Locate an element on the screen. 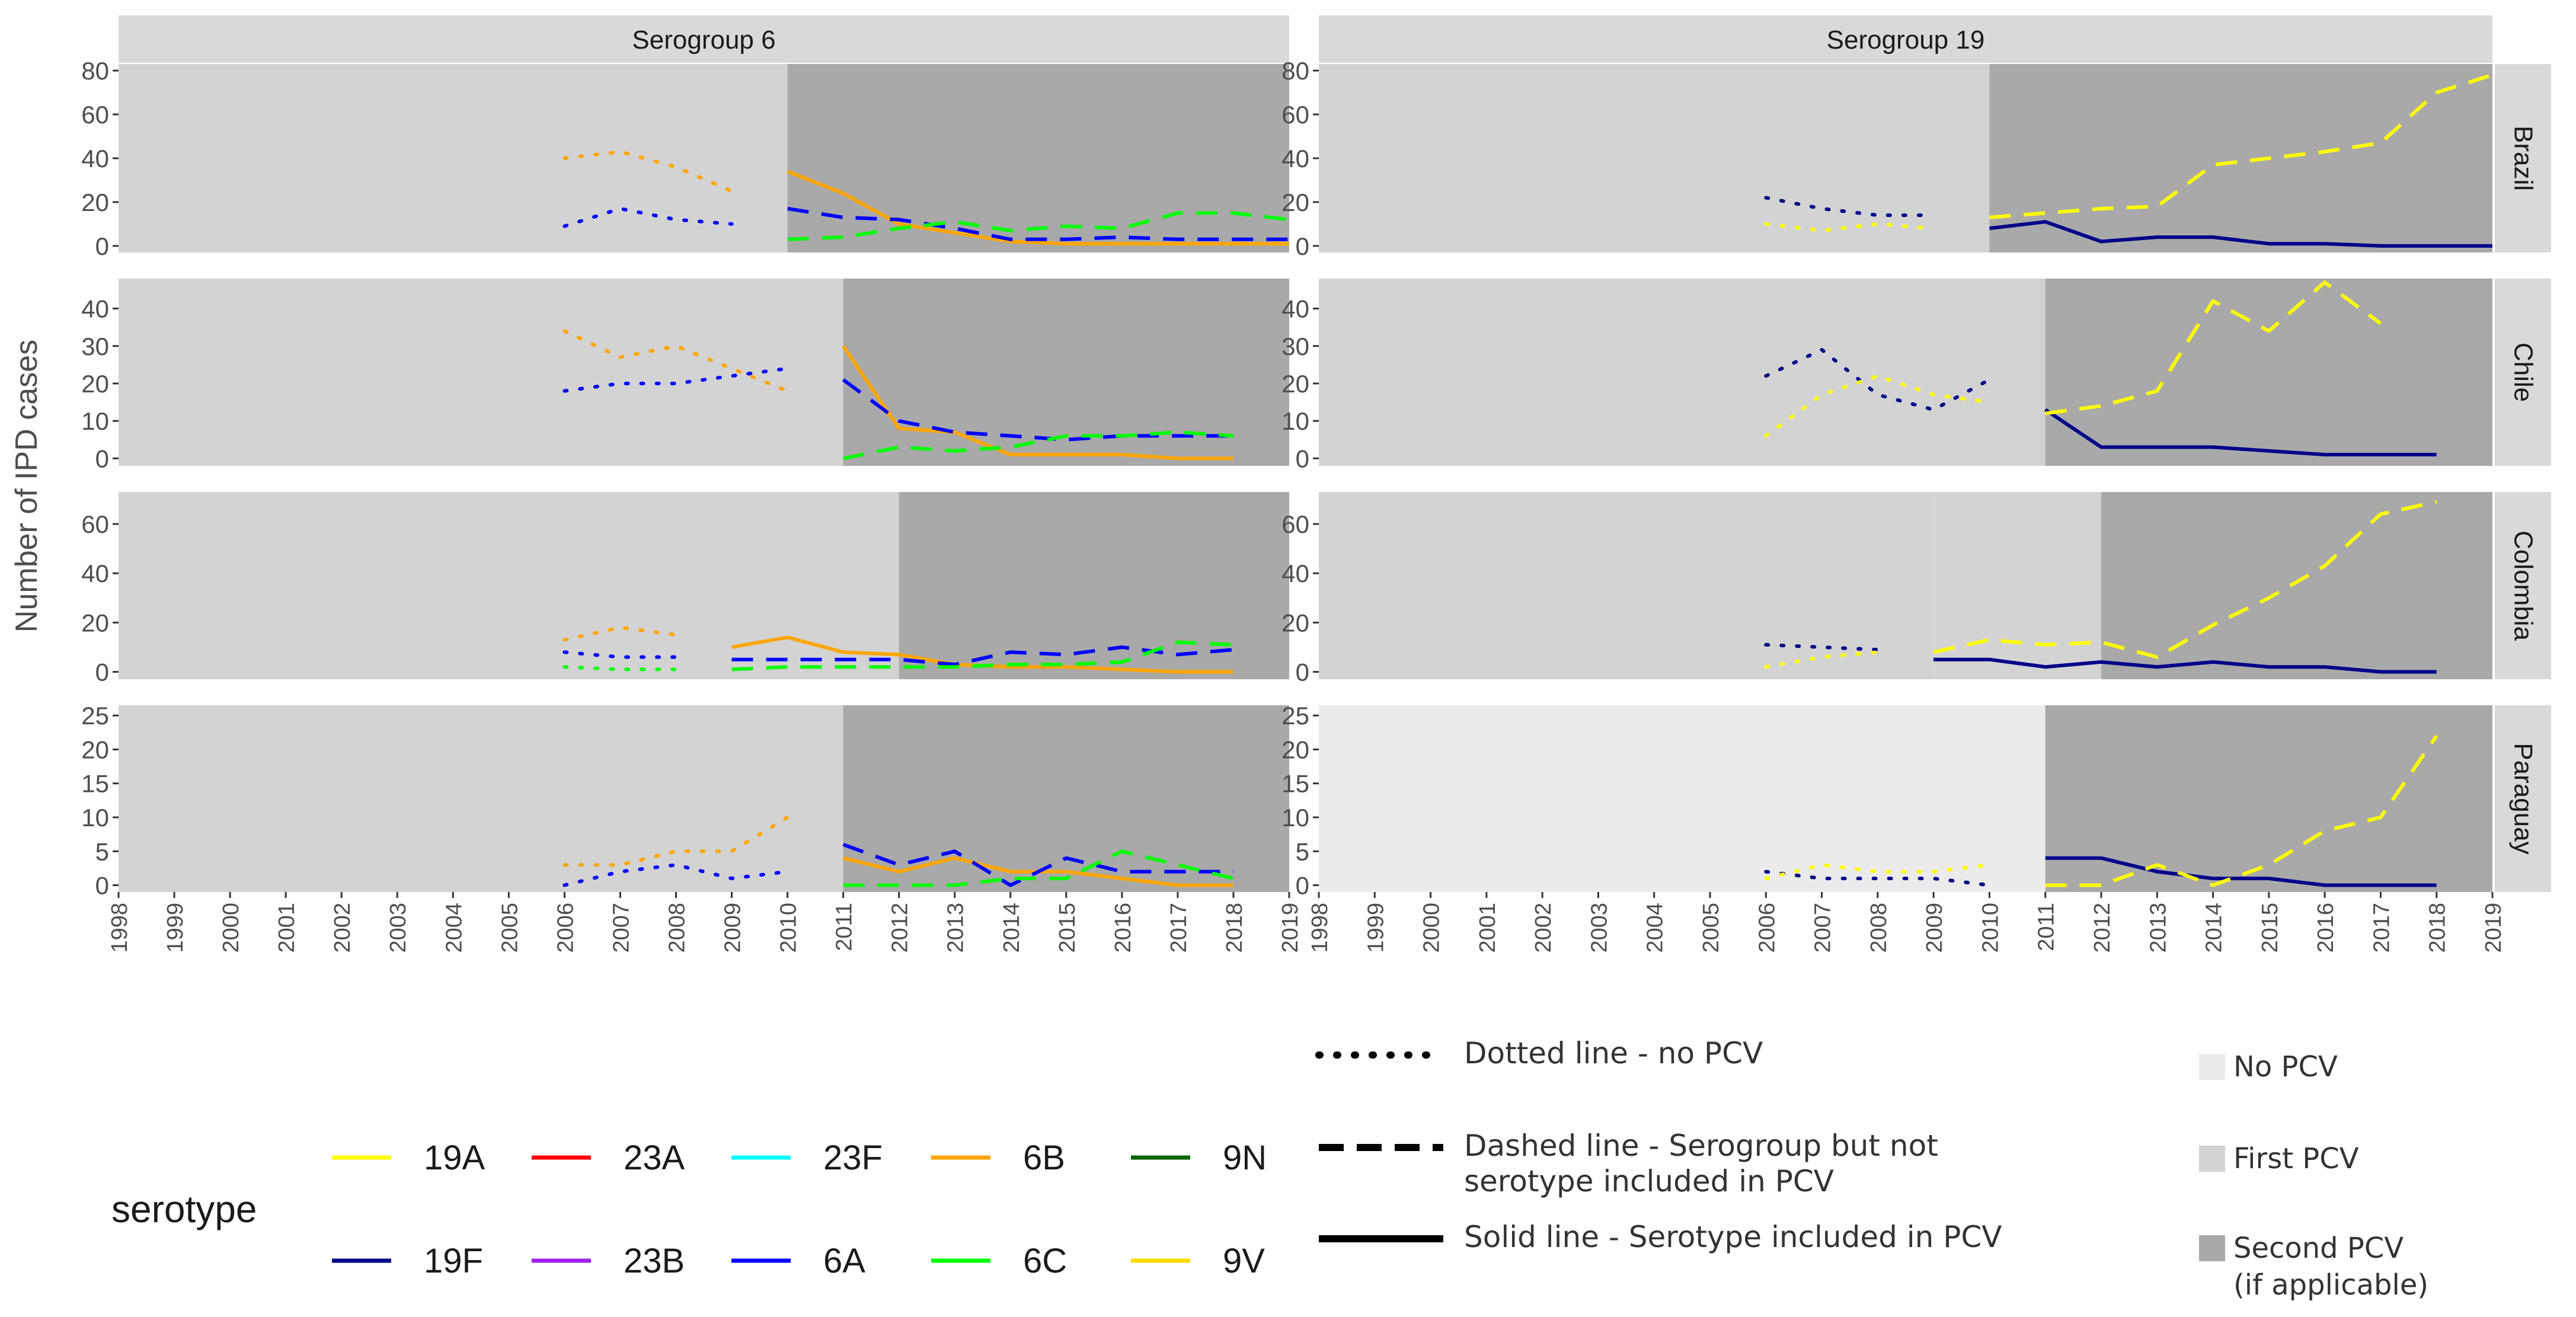 The width and height of the screenshot is (2576, 1317). panel-paraguay-serogroup-19-xtick-label-2010: 2010 is located at coordinates (1990, 928).